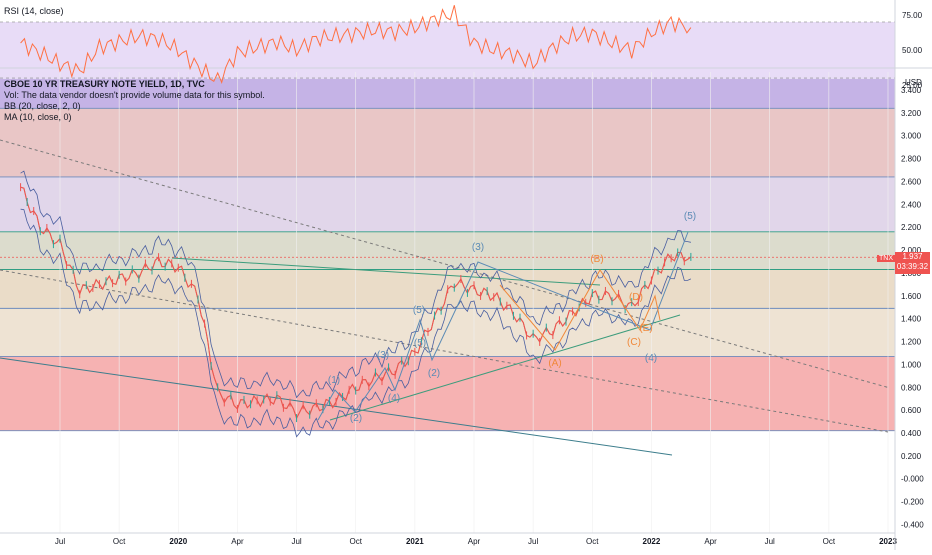 This screenshot has width=932, height=555. What do you see at coordinates (652, 541) in the screenshot?
I see `time-tick-label: 2022` at bounding box center [652, 541].